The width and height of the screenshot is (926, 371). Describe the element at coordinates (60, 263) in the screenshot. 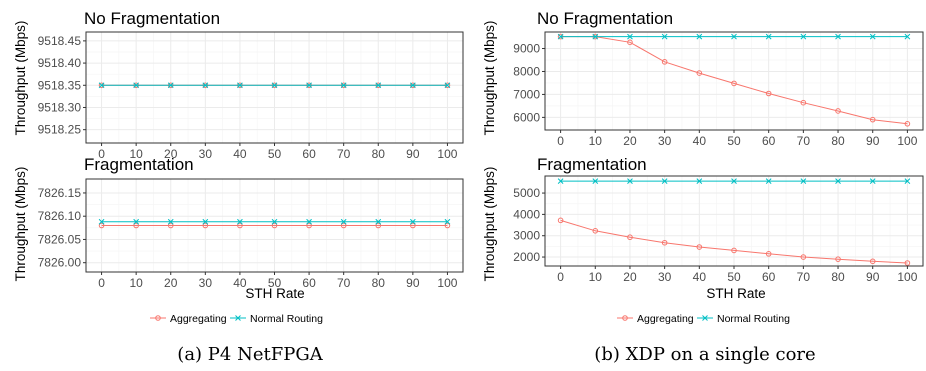

I see `y-tick-label: 7826.00` at that location.